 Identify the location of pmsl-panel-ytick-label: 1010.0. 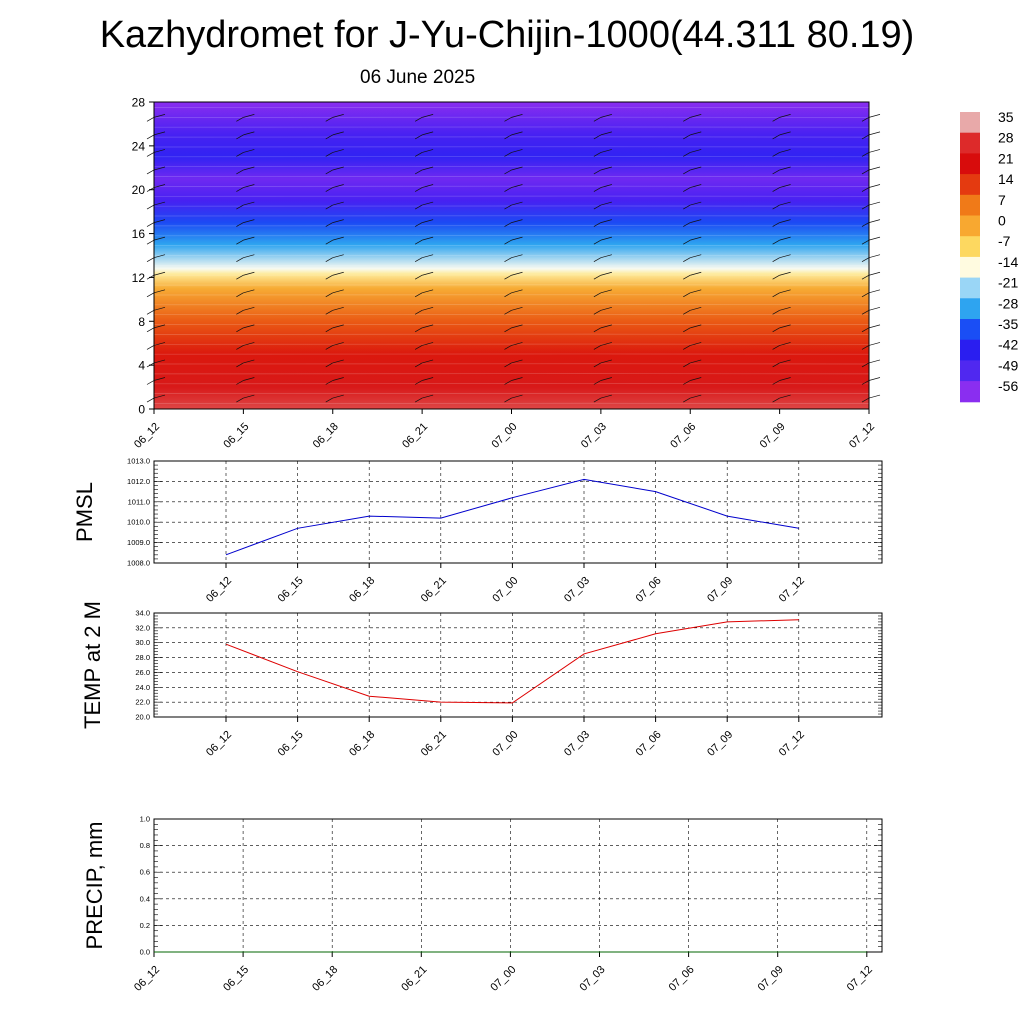
(138, 522).